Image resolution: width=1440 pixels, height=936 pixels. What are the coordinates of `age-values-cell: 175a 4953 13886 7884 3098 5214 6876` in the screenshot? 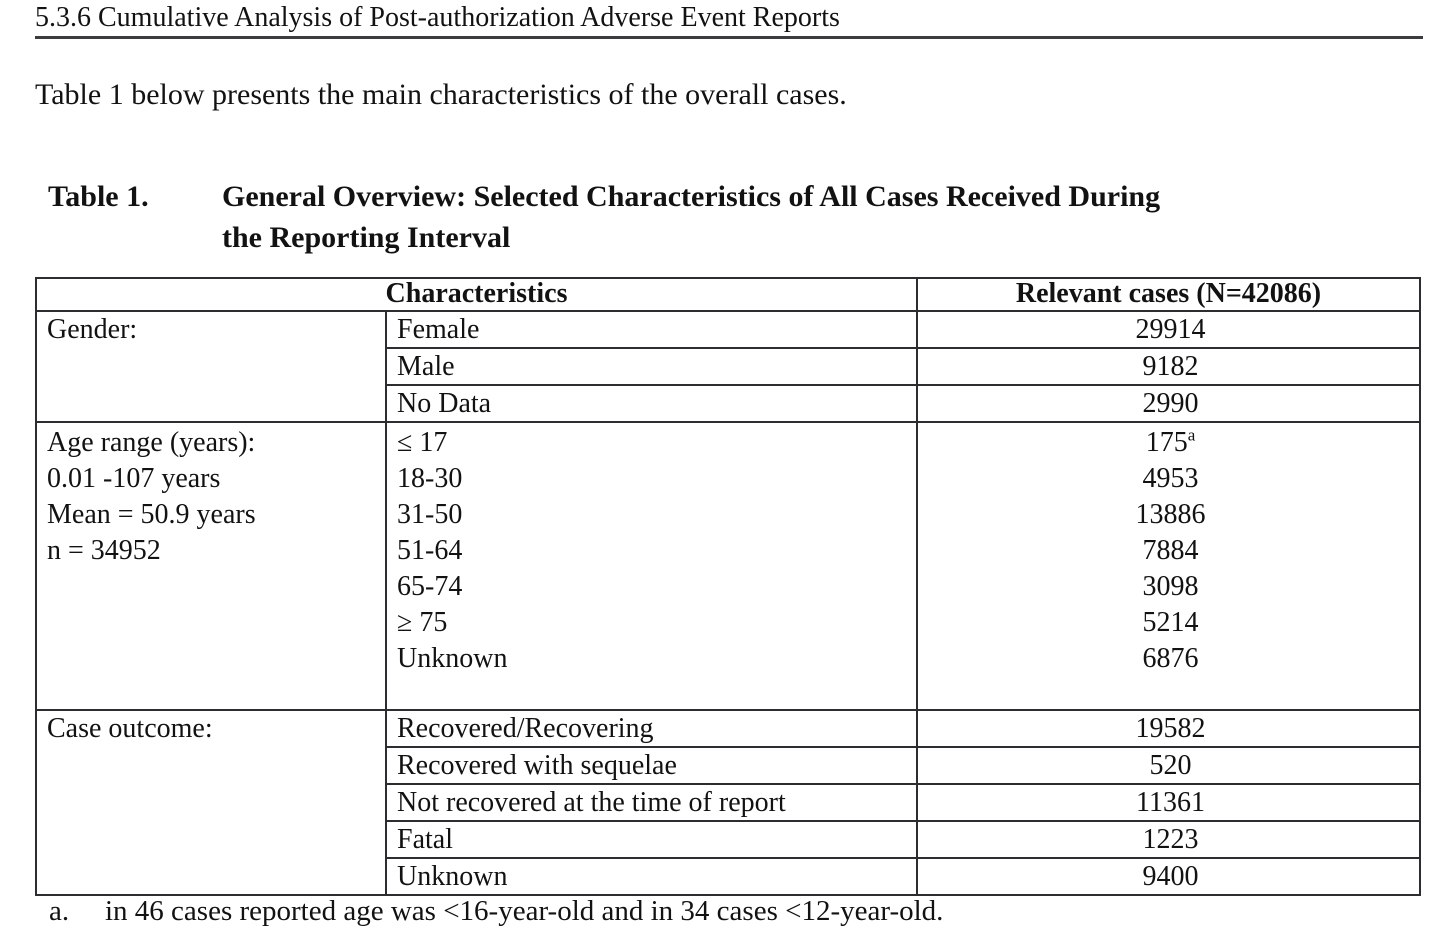 It's located at (1168, 566).